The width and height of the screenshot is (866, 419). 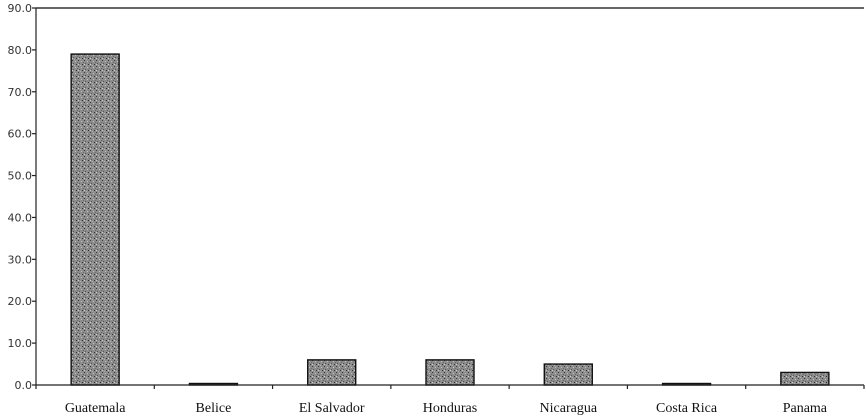 I want to click on y-tick-label: 60.0, so click(x=20, y=134).